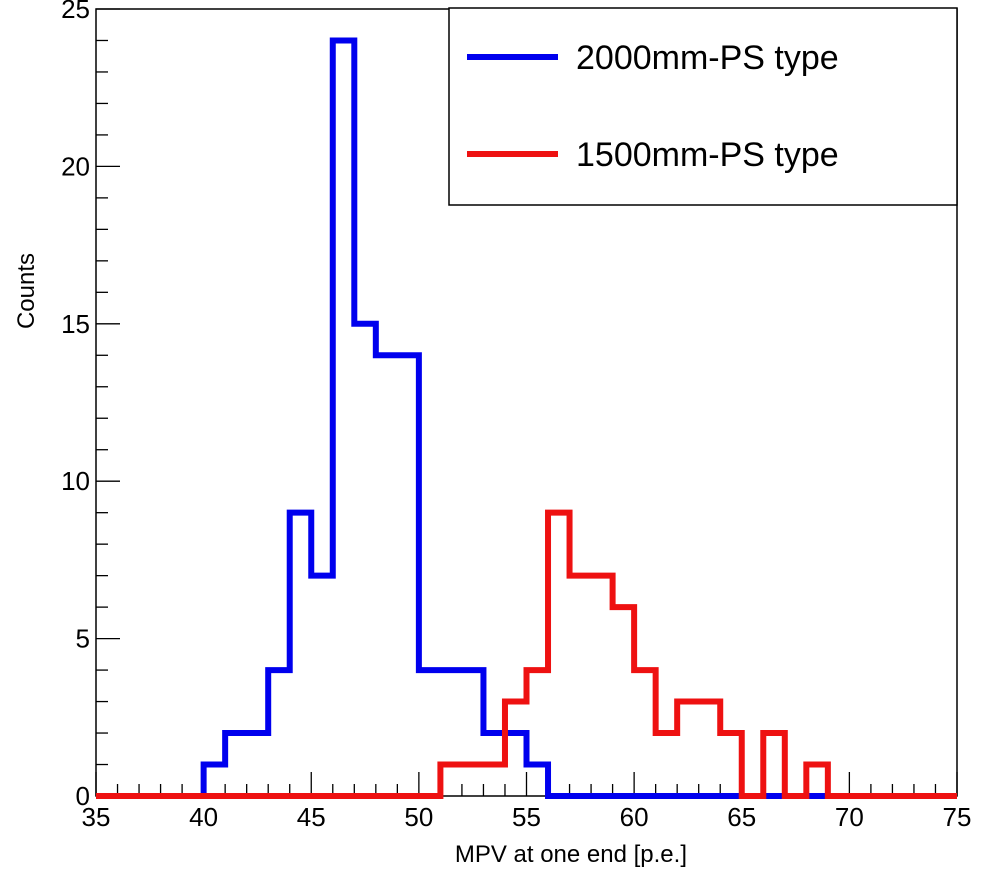  Describe the element at coordinates (75, 481) in the screenshot. I see `y-tick-label: 10` at that location.